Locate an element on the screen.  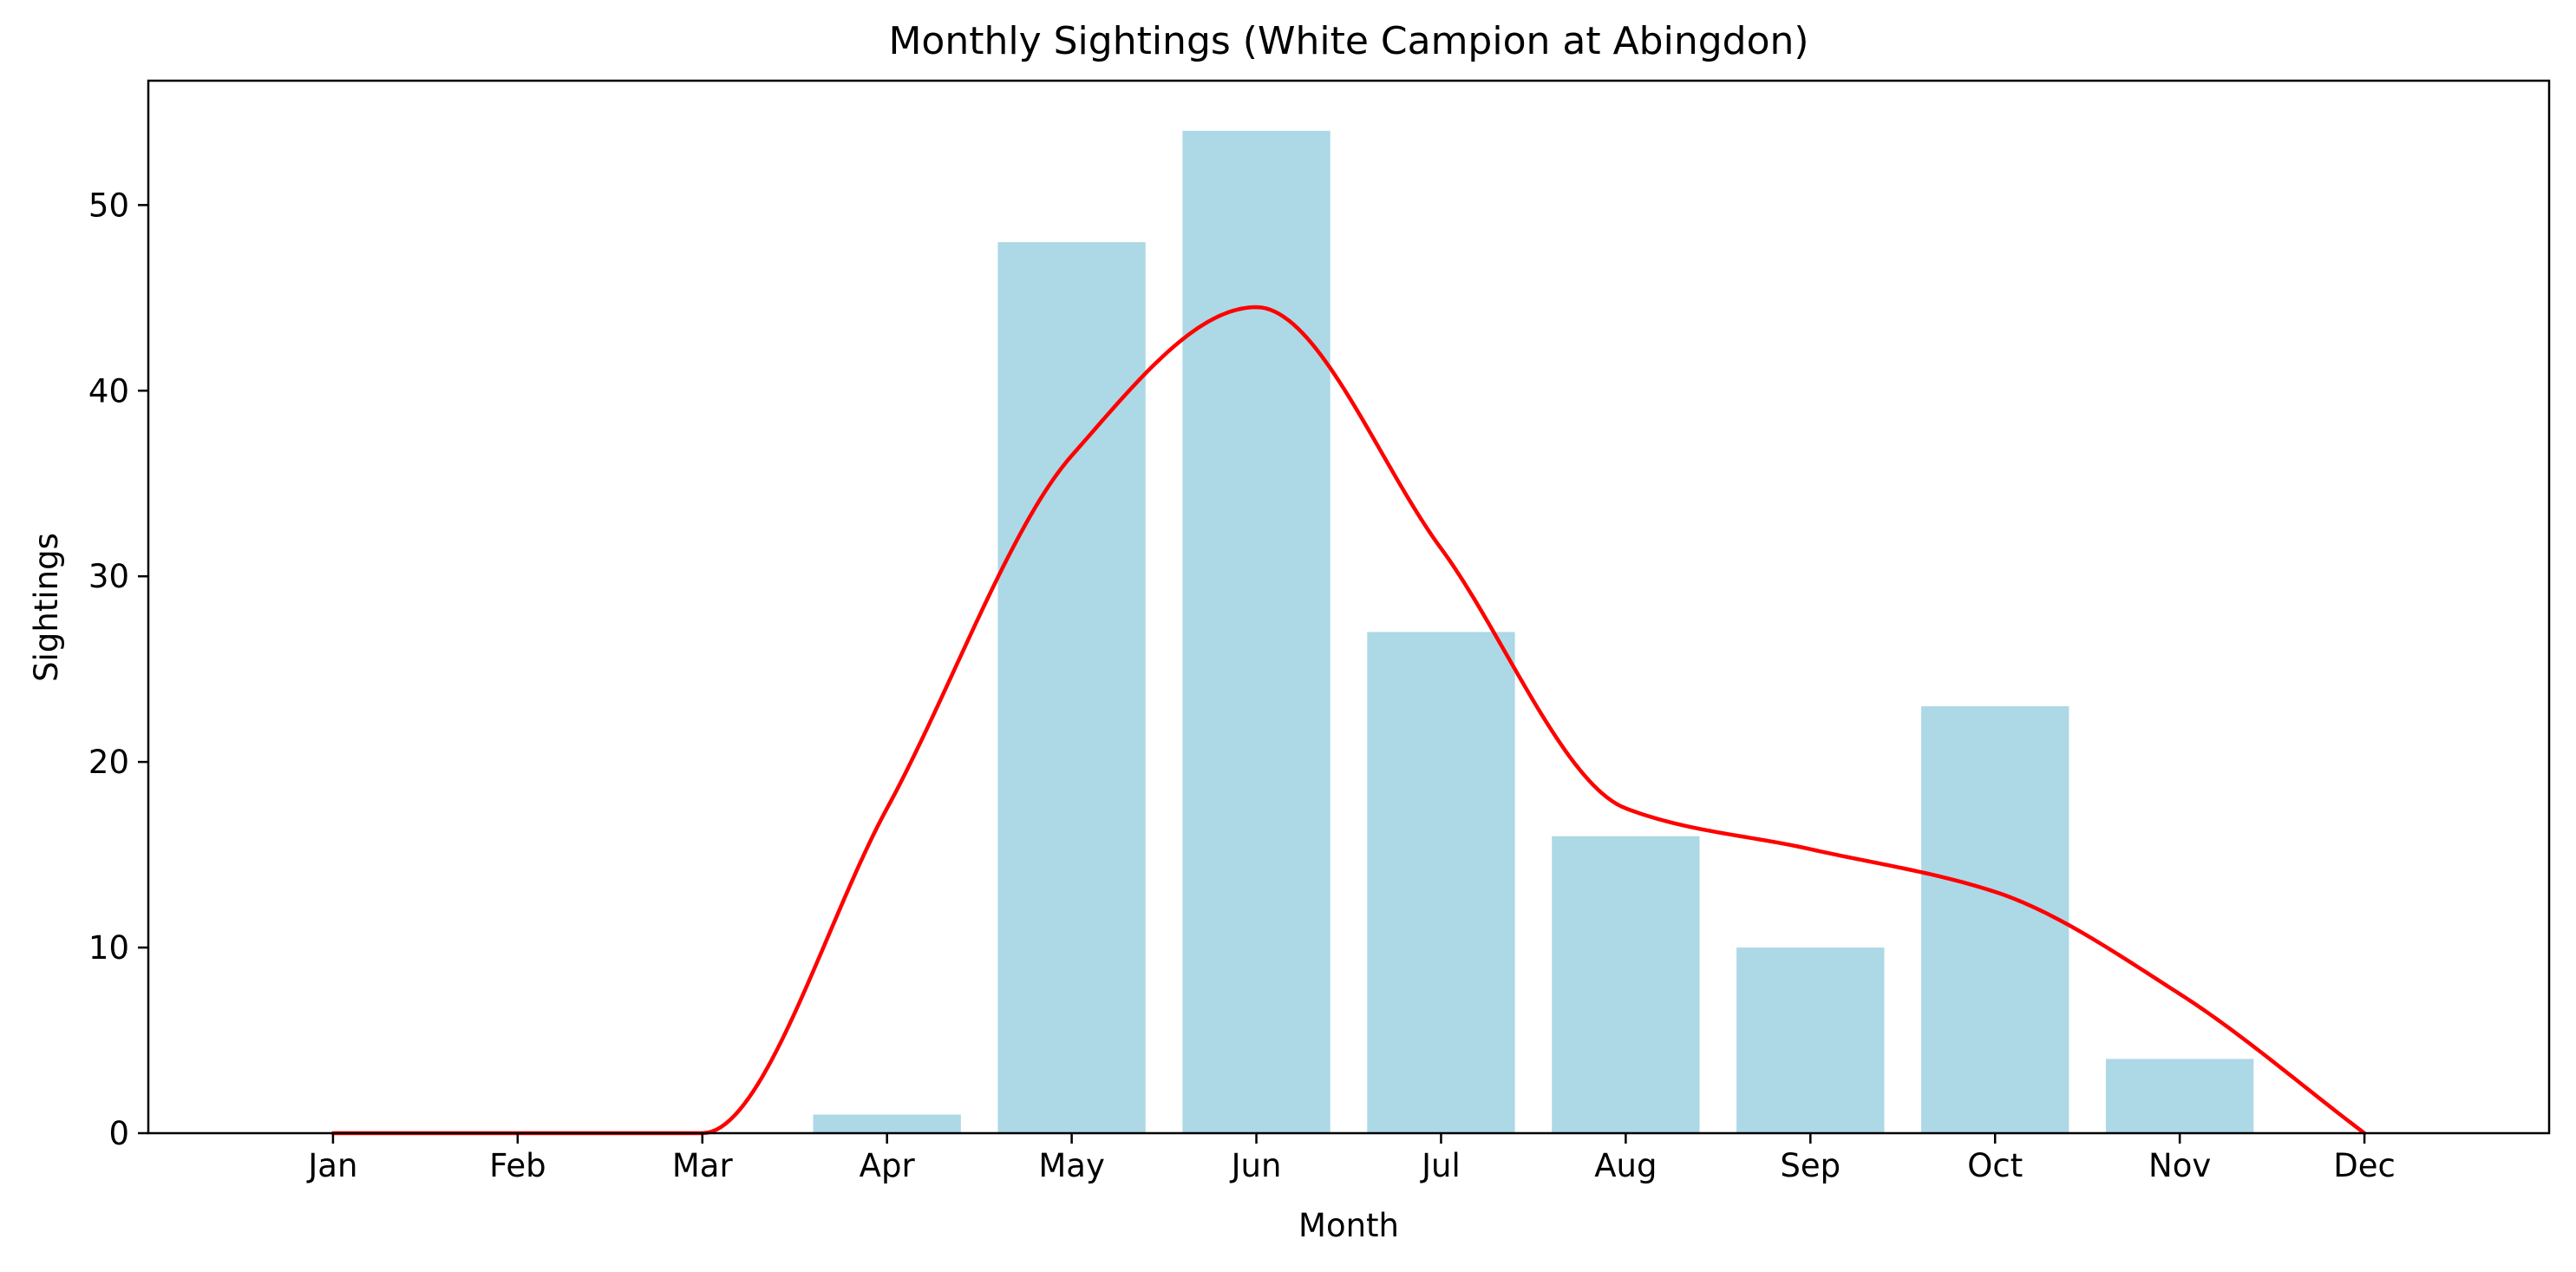
y-tick-label: 10 is located at coordinates (108, 948).